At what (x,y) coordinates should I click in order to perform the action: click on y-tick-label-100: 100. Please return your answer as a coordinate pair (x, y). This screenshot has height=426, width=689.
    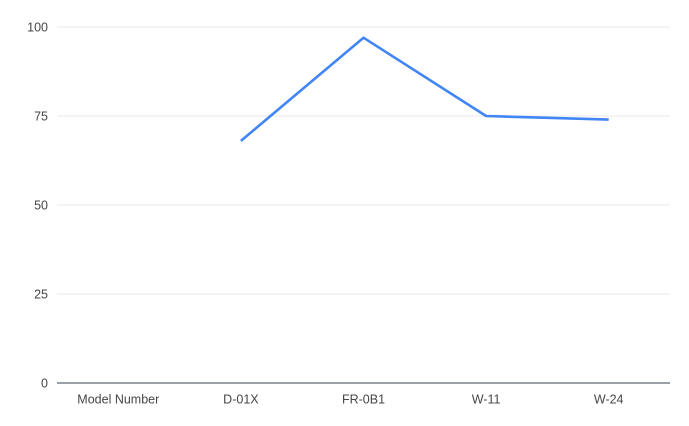
    Looking at the image, I should click on (37, 27).